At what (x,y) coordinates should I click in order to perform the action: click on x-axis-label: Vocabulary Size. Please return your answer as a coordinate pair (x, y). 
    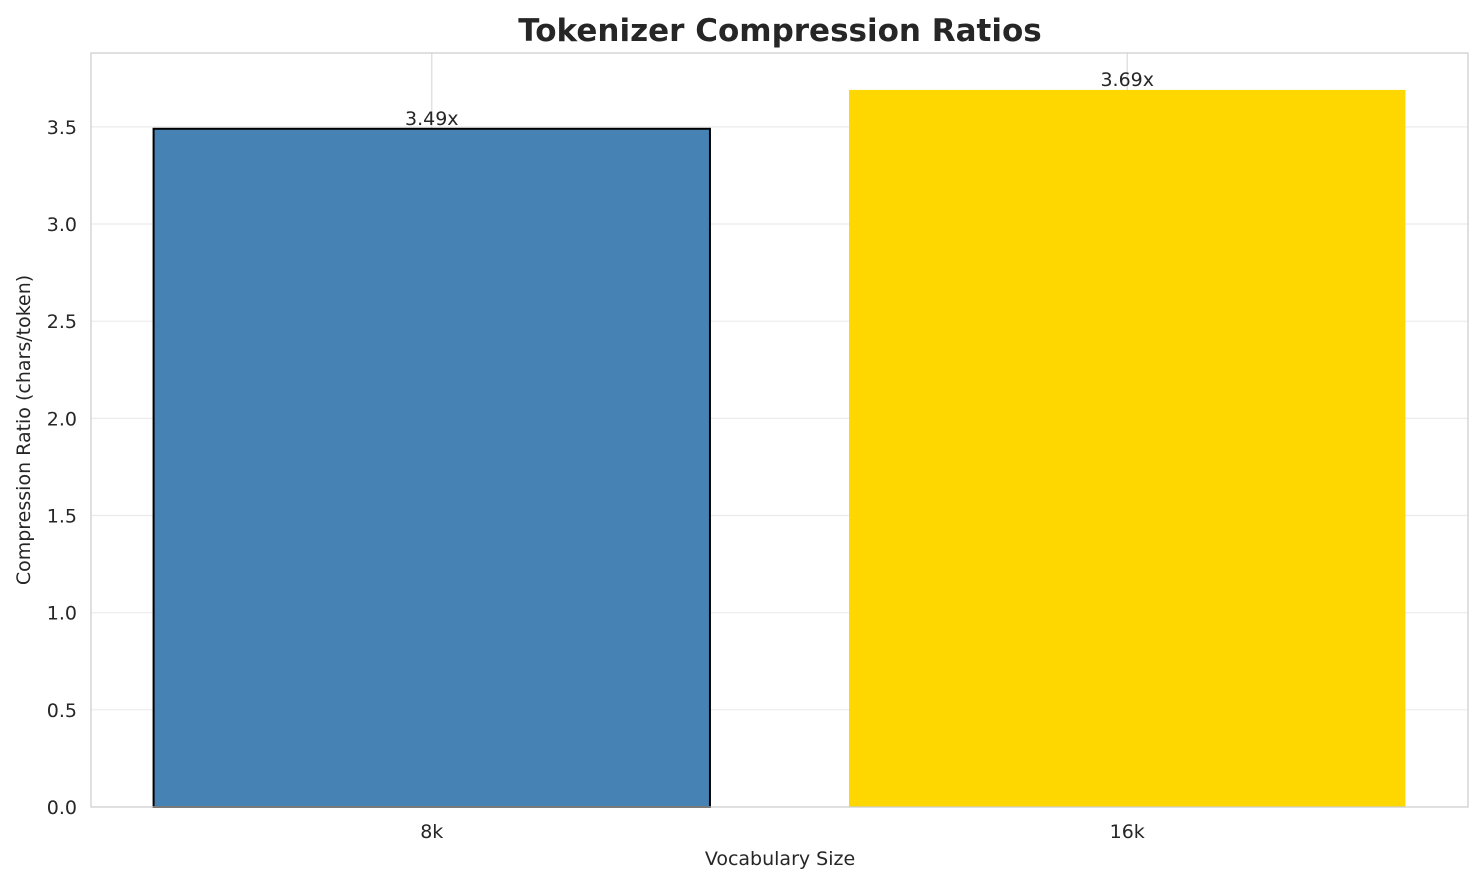
    Looking at the image, I should click on (780, 859).